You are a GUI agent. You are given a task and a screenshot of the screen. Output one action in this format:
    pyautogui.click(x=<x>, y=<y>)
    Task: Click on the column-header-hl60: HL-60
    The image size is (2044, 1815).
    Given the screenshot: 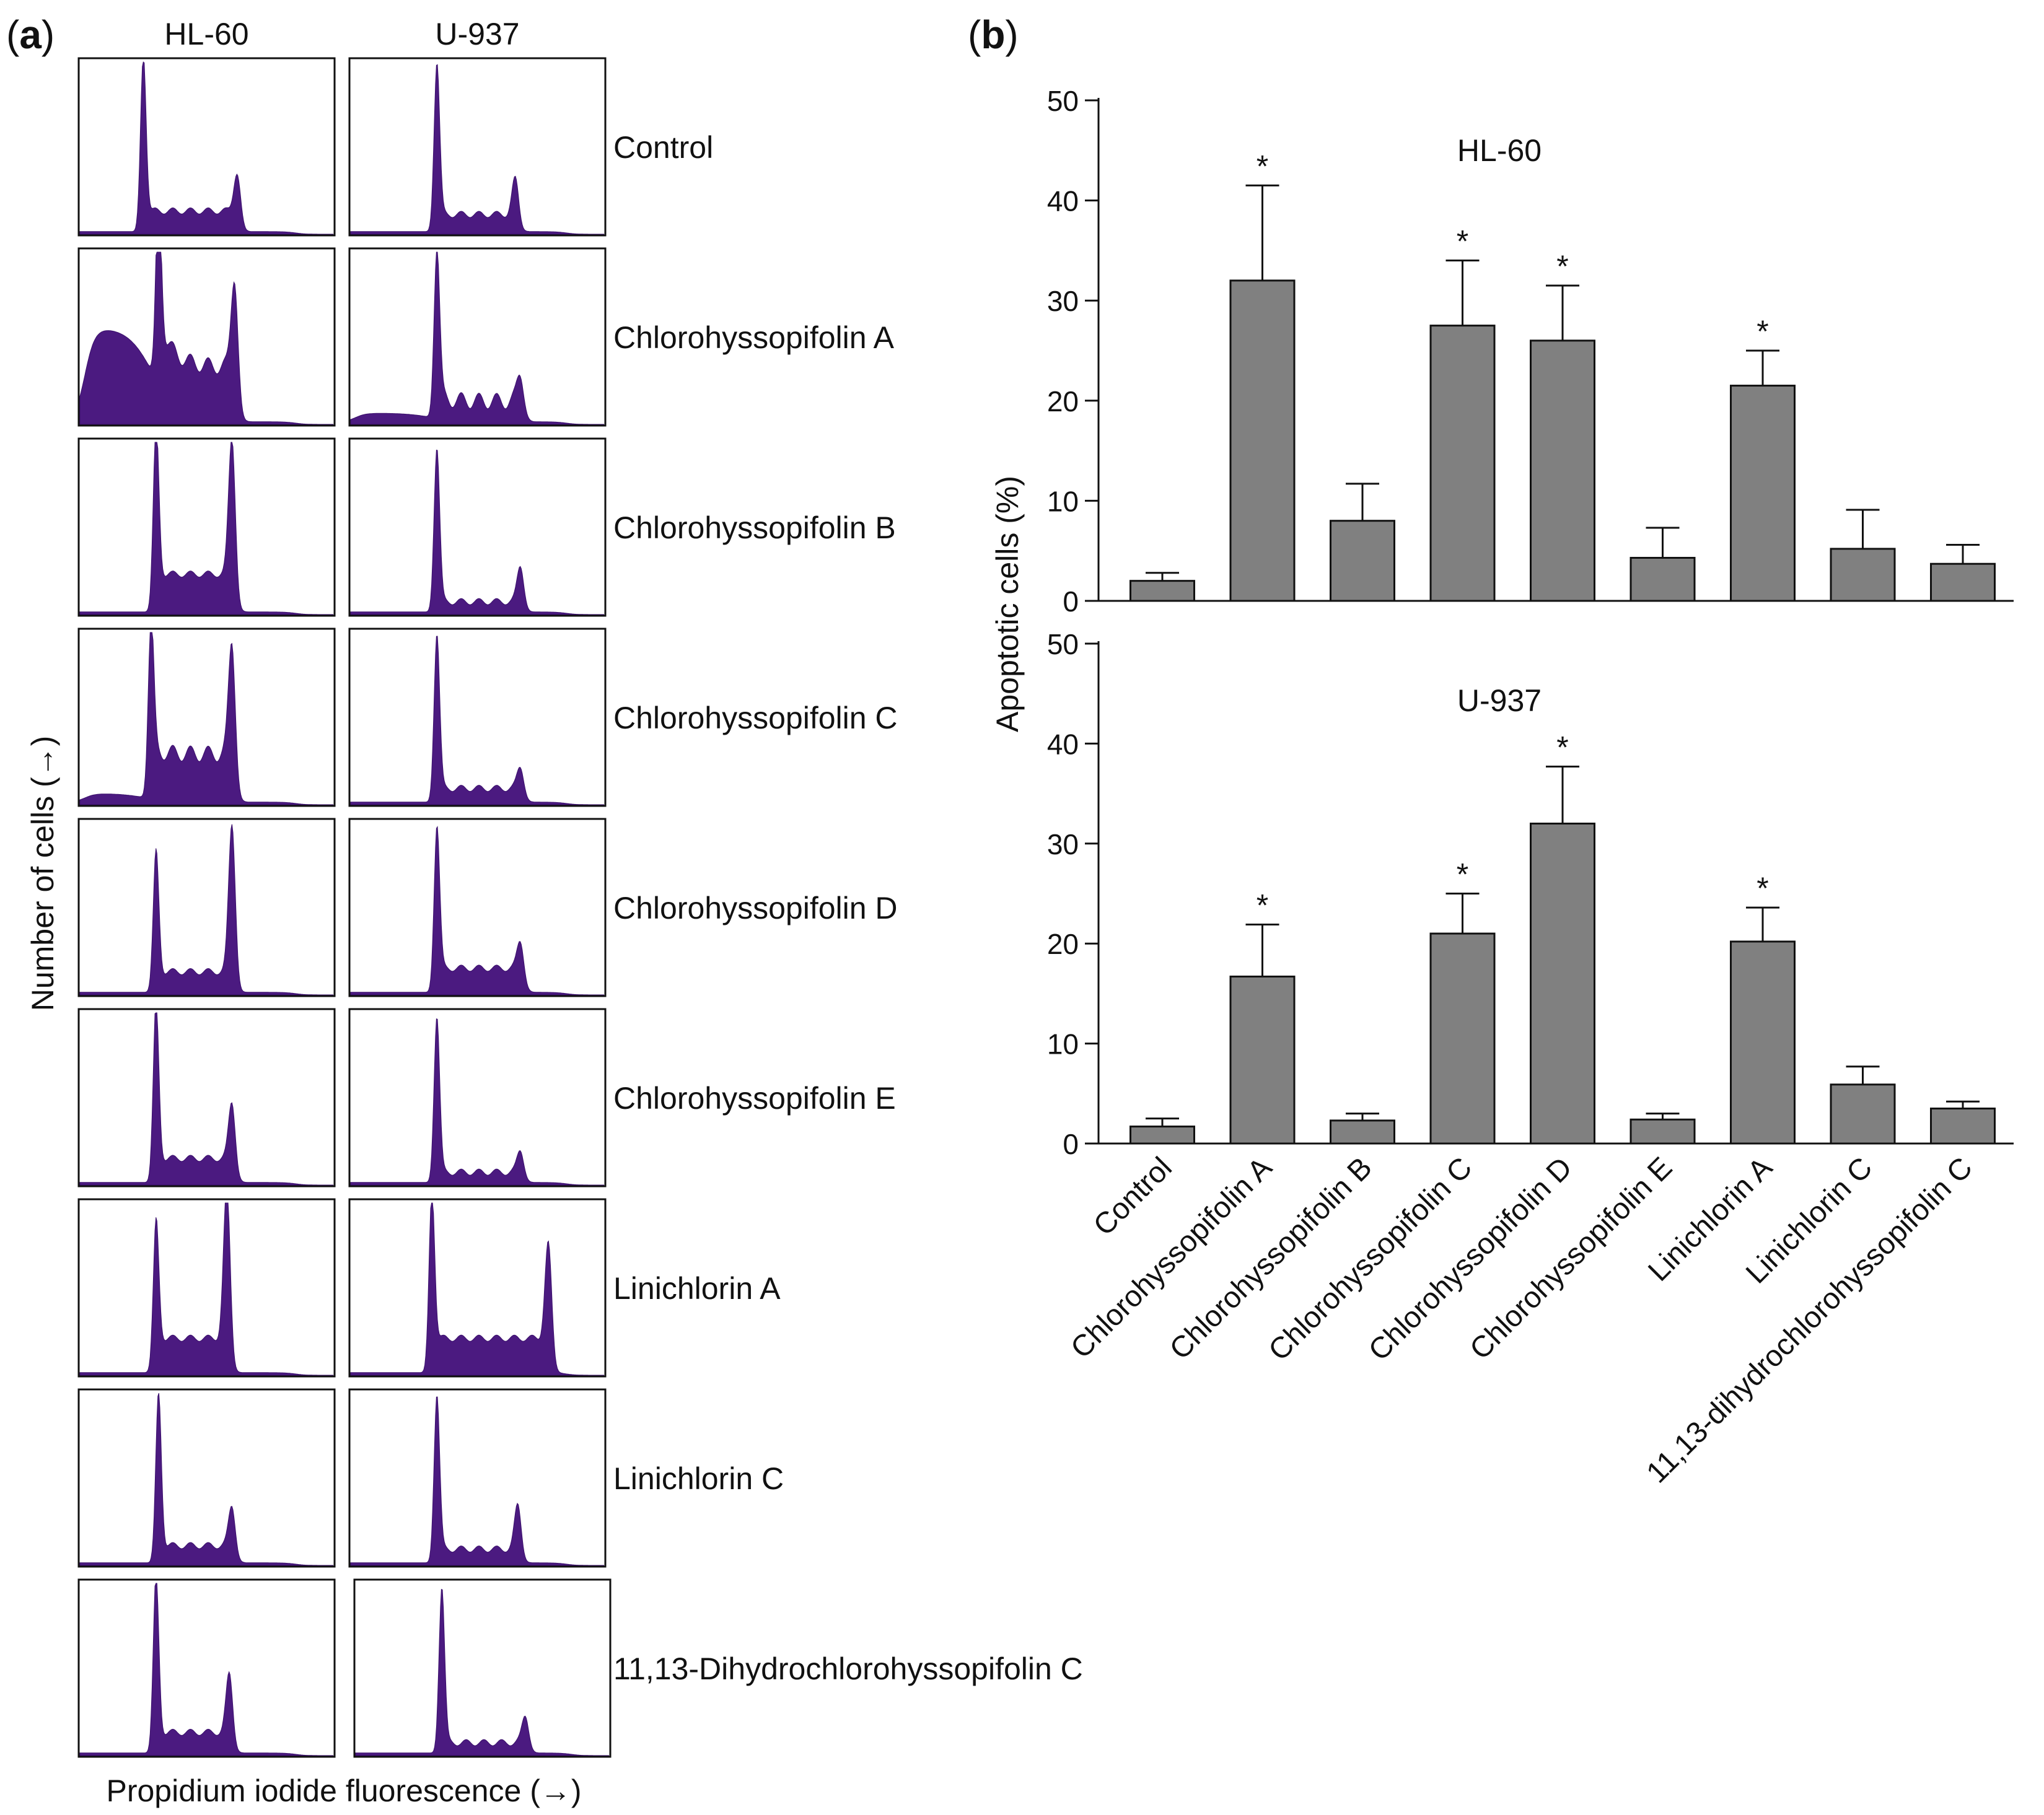 What is the action you would take?
    pyautogui.click(x=206, y=34)
    